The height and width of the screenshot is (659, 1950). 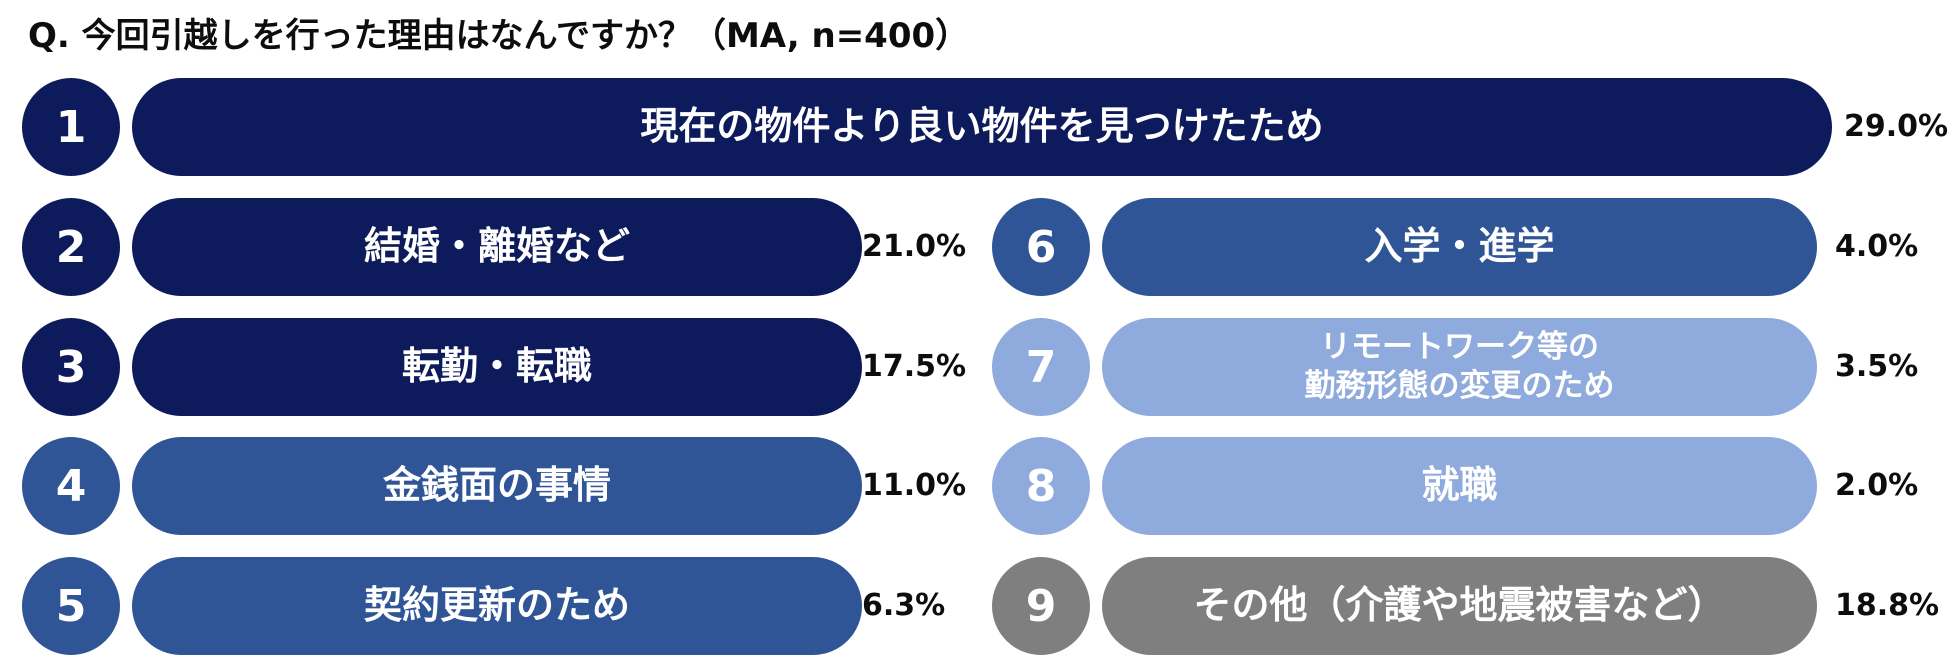 I want to click on reason-item-7: 7 リモートワーク等の 勤務形態の変更のため 3.5%, so click(x=1471, y=367).